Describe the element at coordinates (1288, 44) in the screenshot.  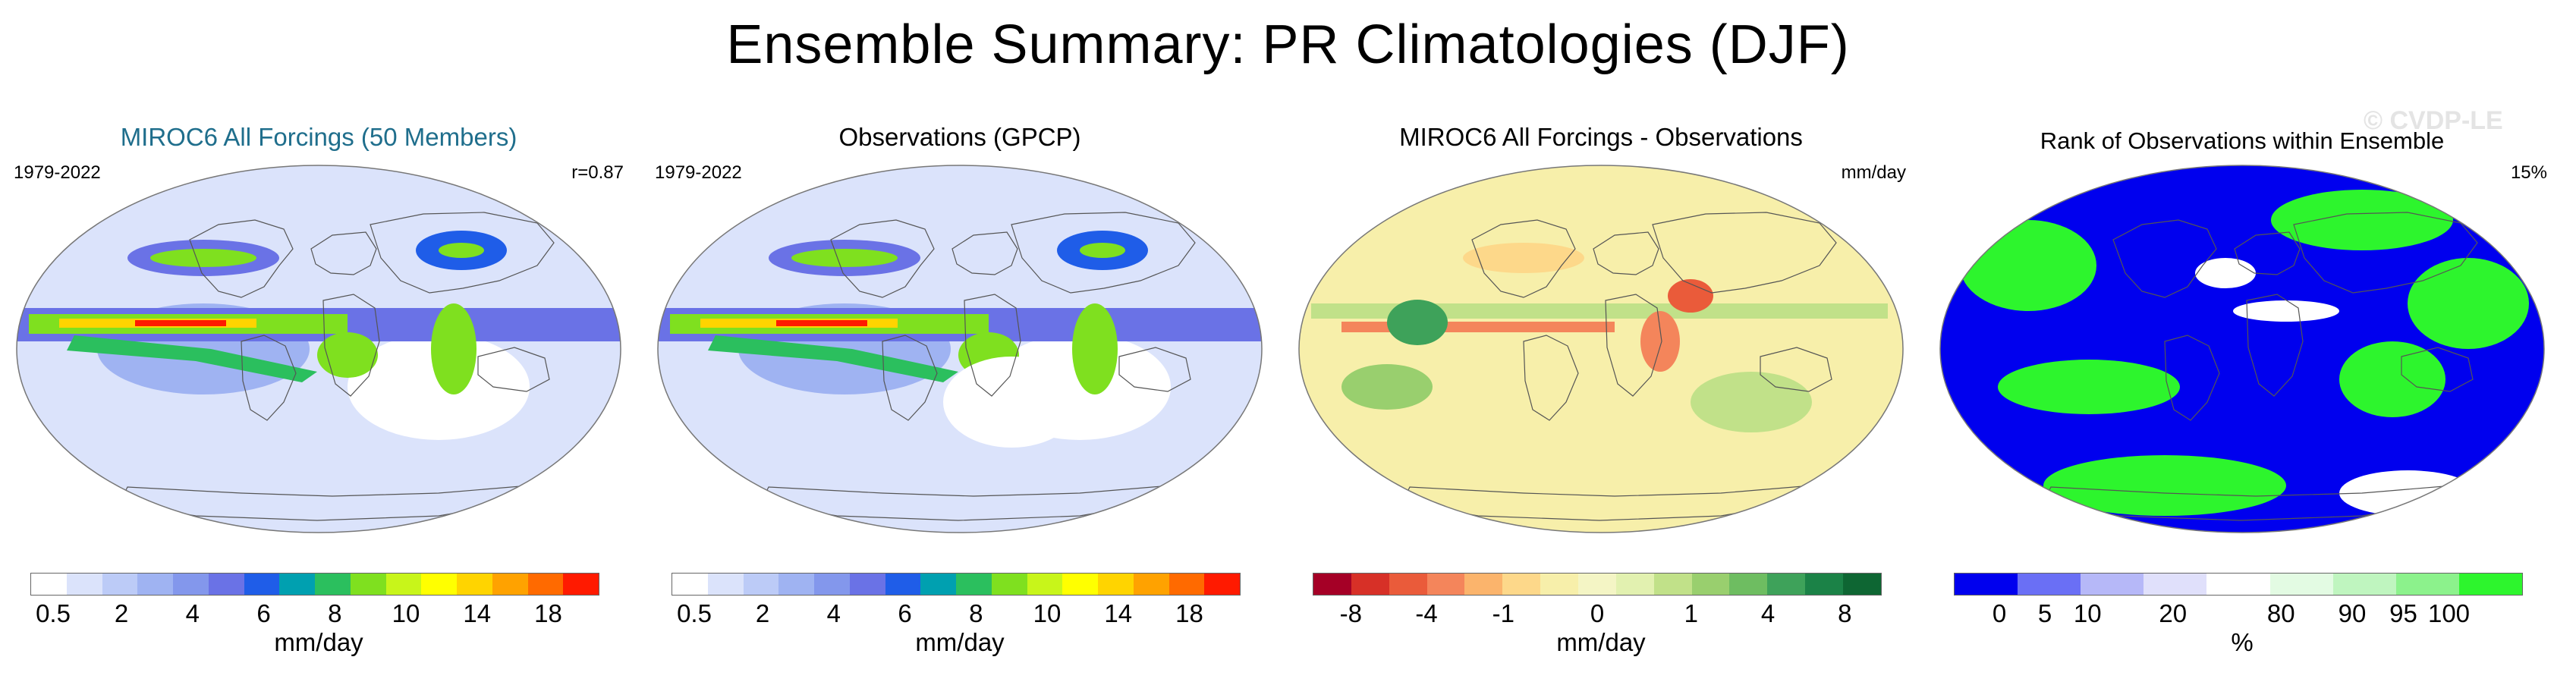
I see `figure-title: Ensemble Summary: PR Climatologies (DJF)` at that location.